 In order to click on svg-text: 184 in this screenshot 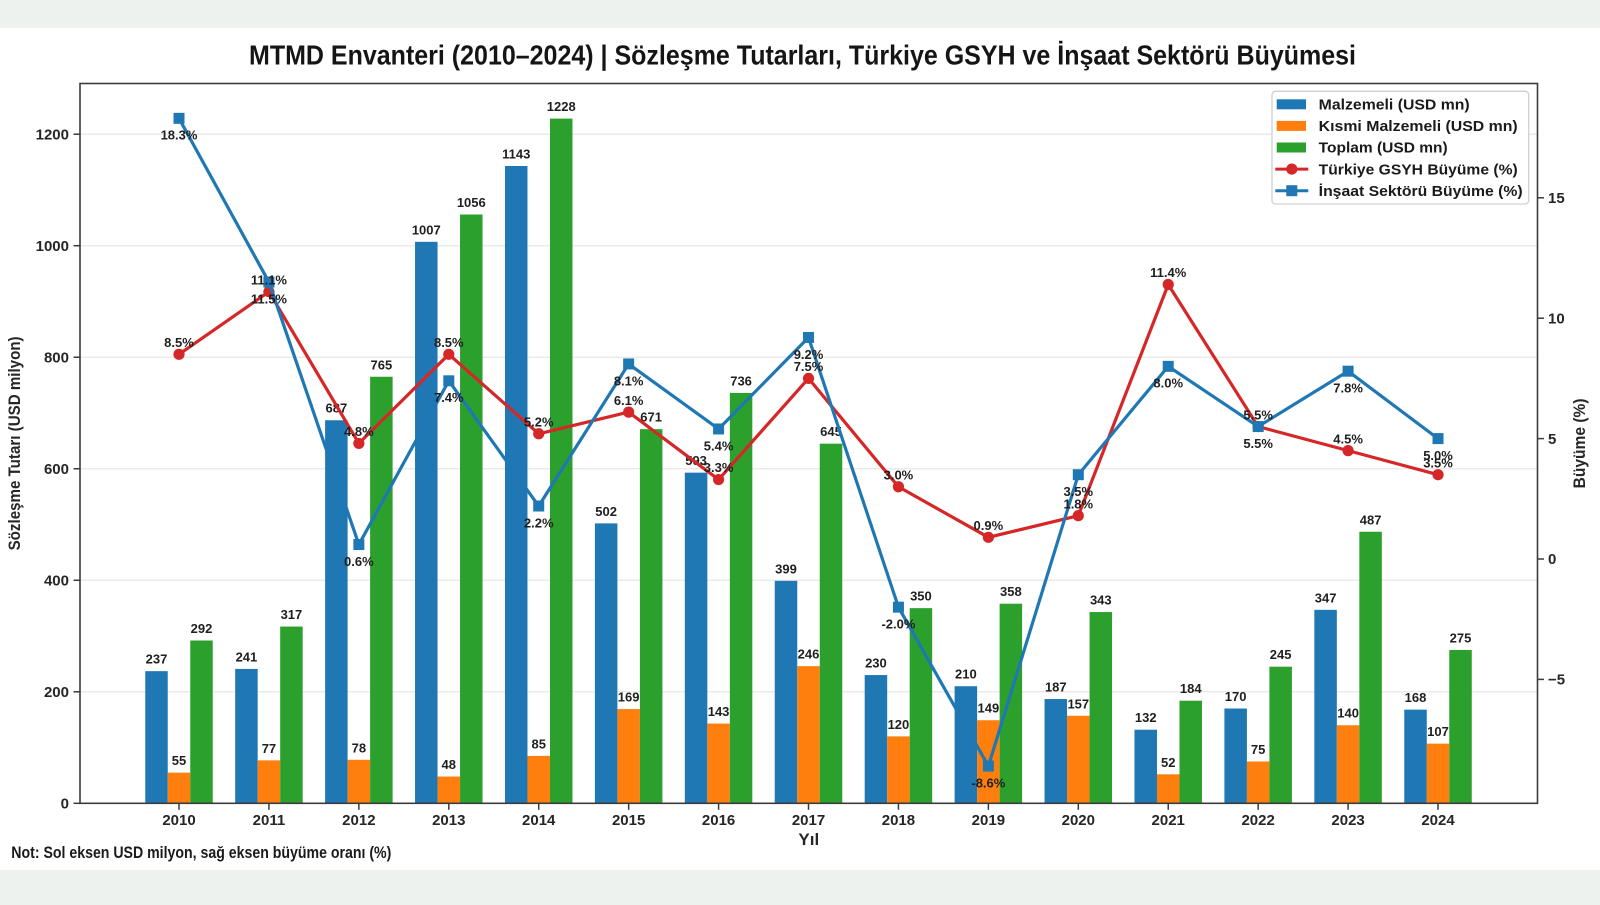, I will do `click(1191, 688)`.